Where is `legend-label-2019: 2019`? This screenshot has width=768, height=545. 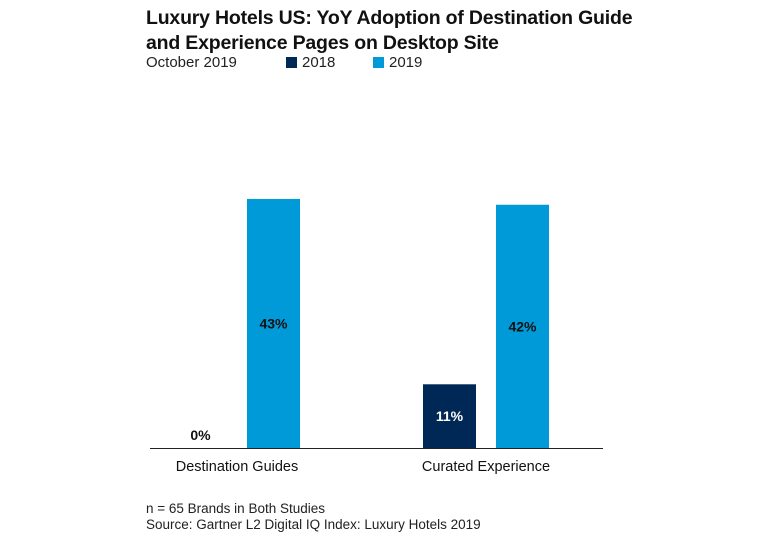 legend-label-2019: 2019 is located at coordinates (406, 62).